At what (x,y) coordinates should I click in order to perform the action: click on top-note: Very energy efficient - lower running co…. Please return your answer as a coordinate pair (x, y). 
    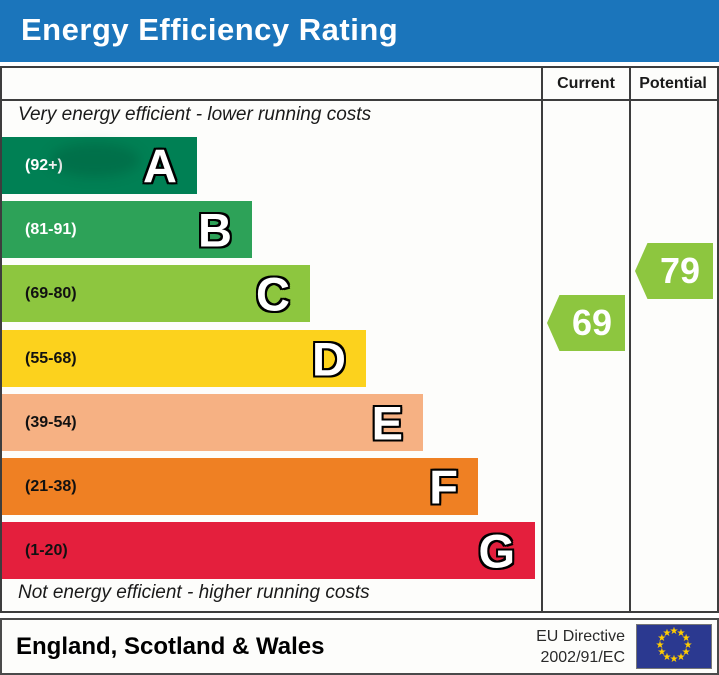
    Looking at the image, I should click on (195, 114).